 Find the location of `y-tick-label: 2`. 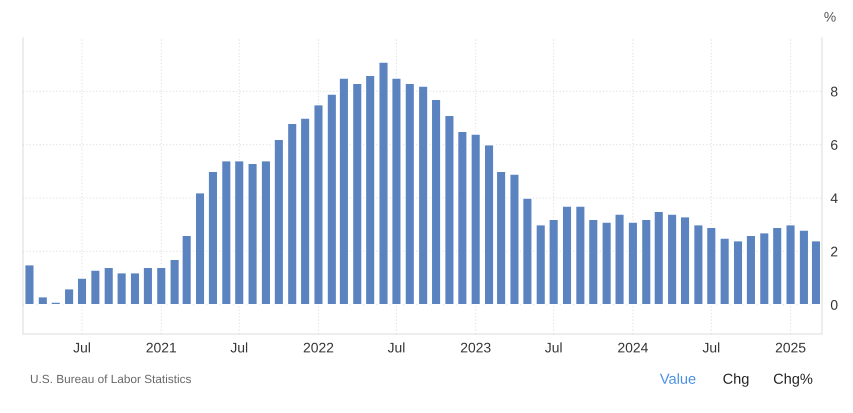

y-tick-label: 2 is located at coordinates (834, 251).